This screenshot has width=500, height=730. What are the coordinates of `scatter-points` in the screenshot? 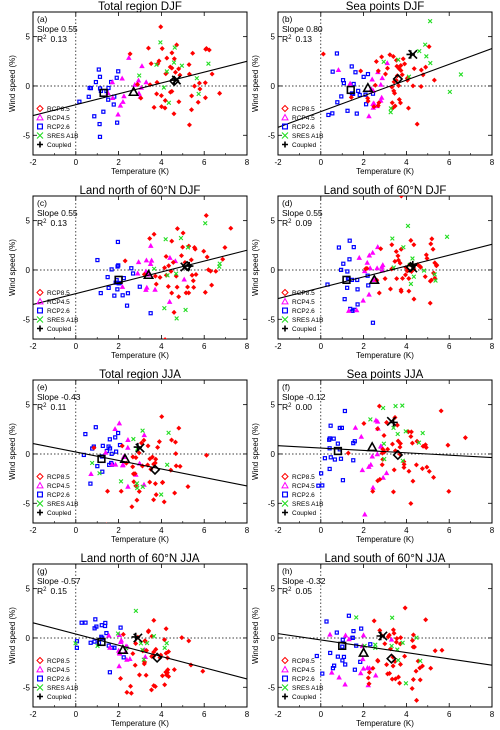 It's located at (385, 73).